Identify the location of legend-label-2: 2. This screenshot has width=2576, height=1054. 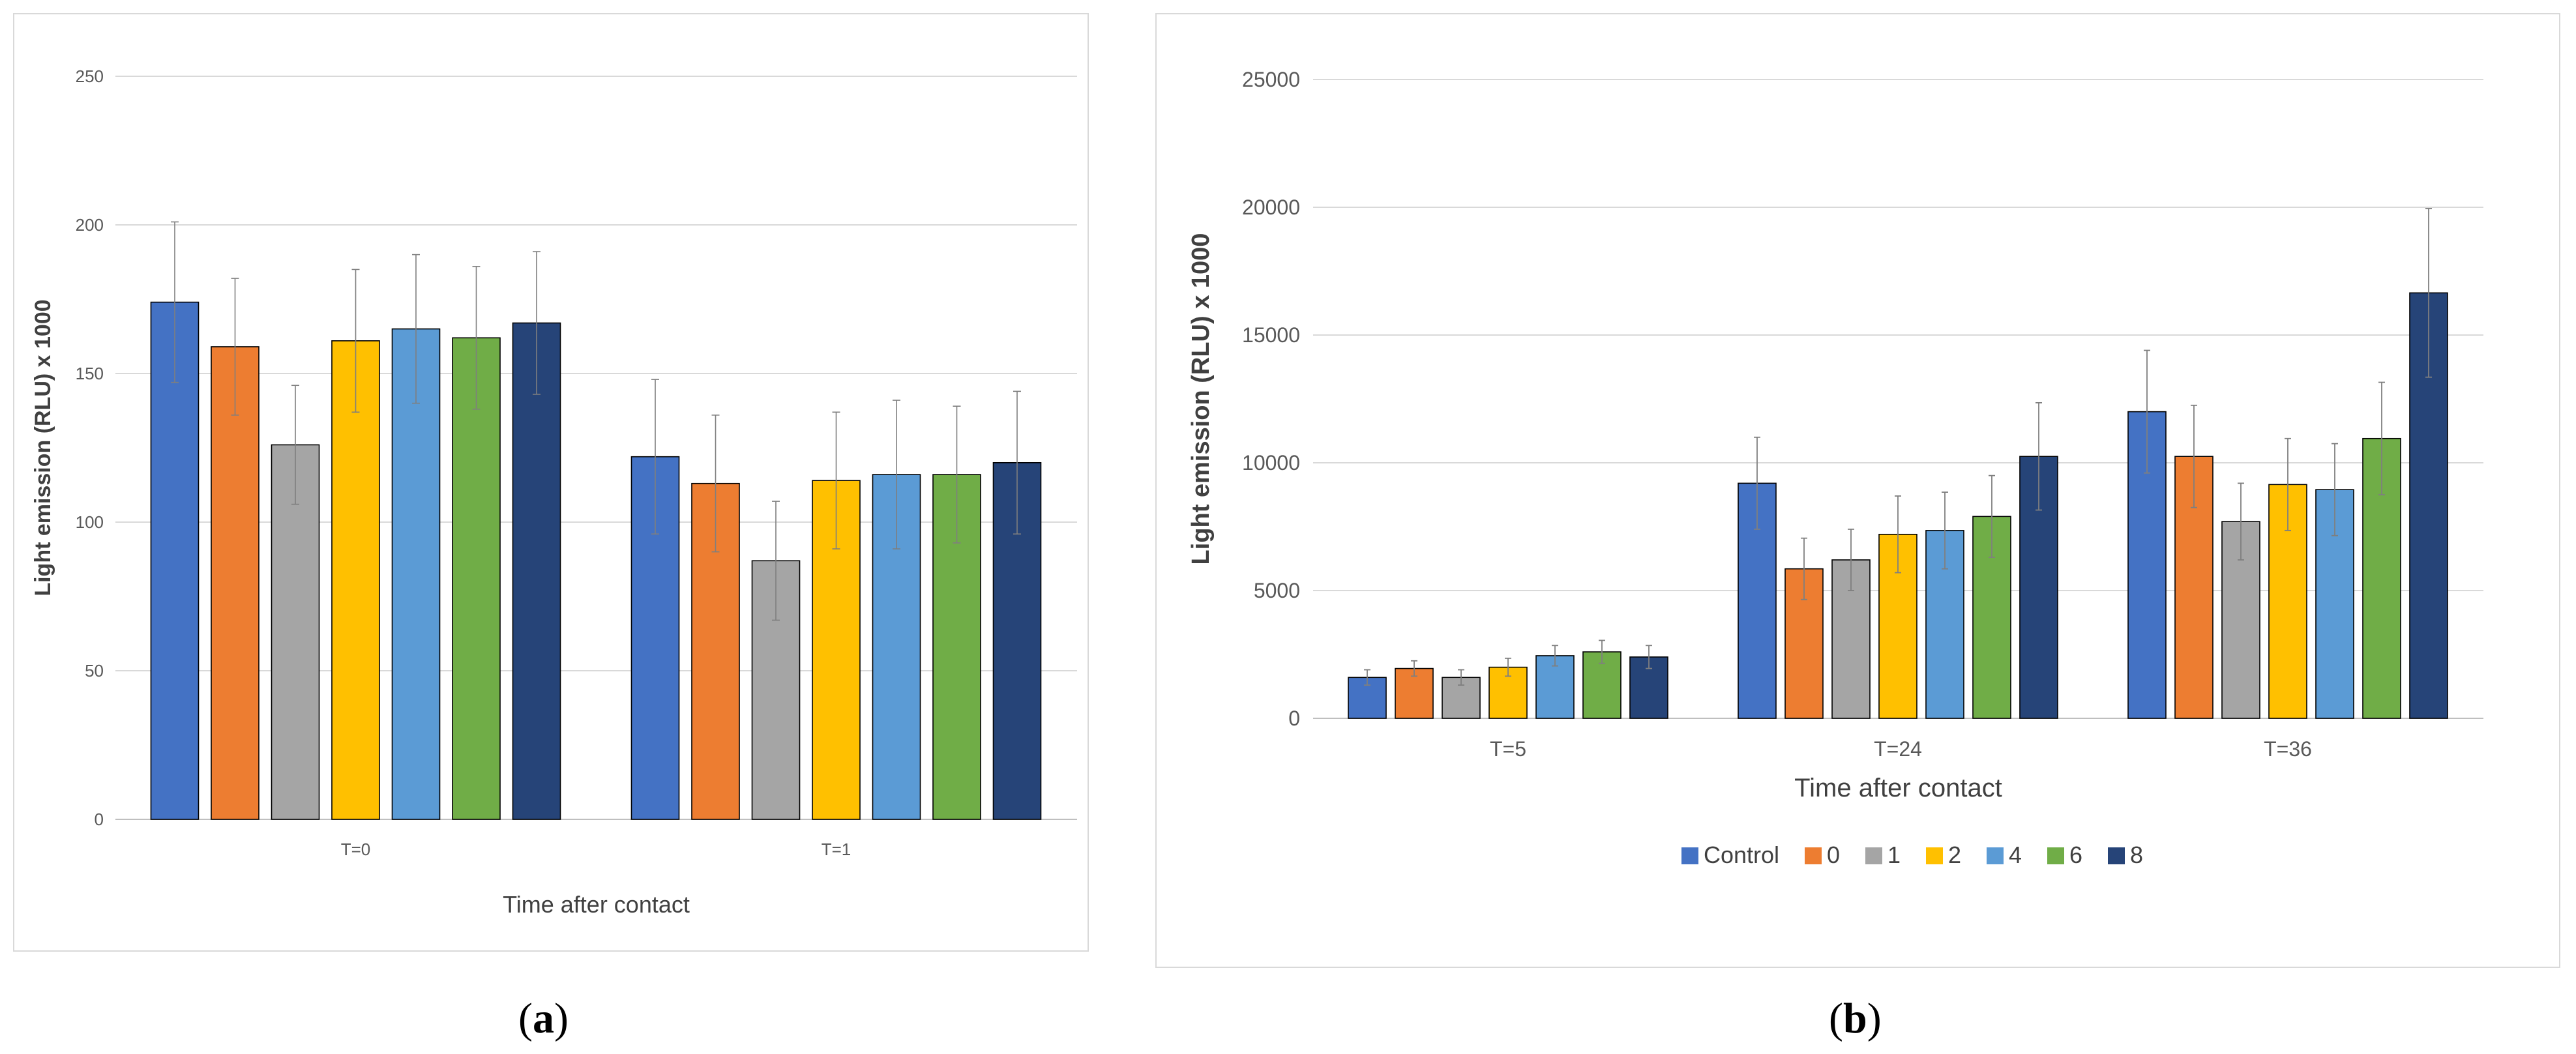
(1954, 855).